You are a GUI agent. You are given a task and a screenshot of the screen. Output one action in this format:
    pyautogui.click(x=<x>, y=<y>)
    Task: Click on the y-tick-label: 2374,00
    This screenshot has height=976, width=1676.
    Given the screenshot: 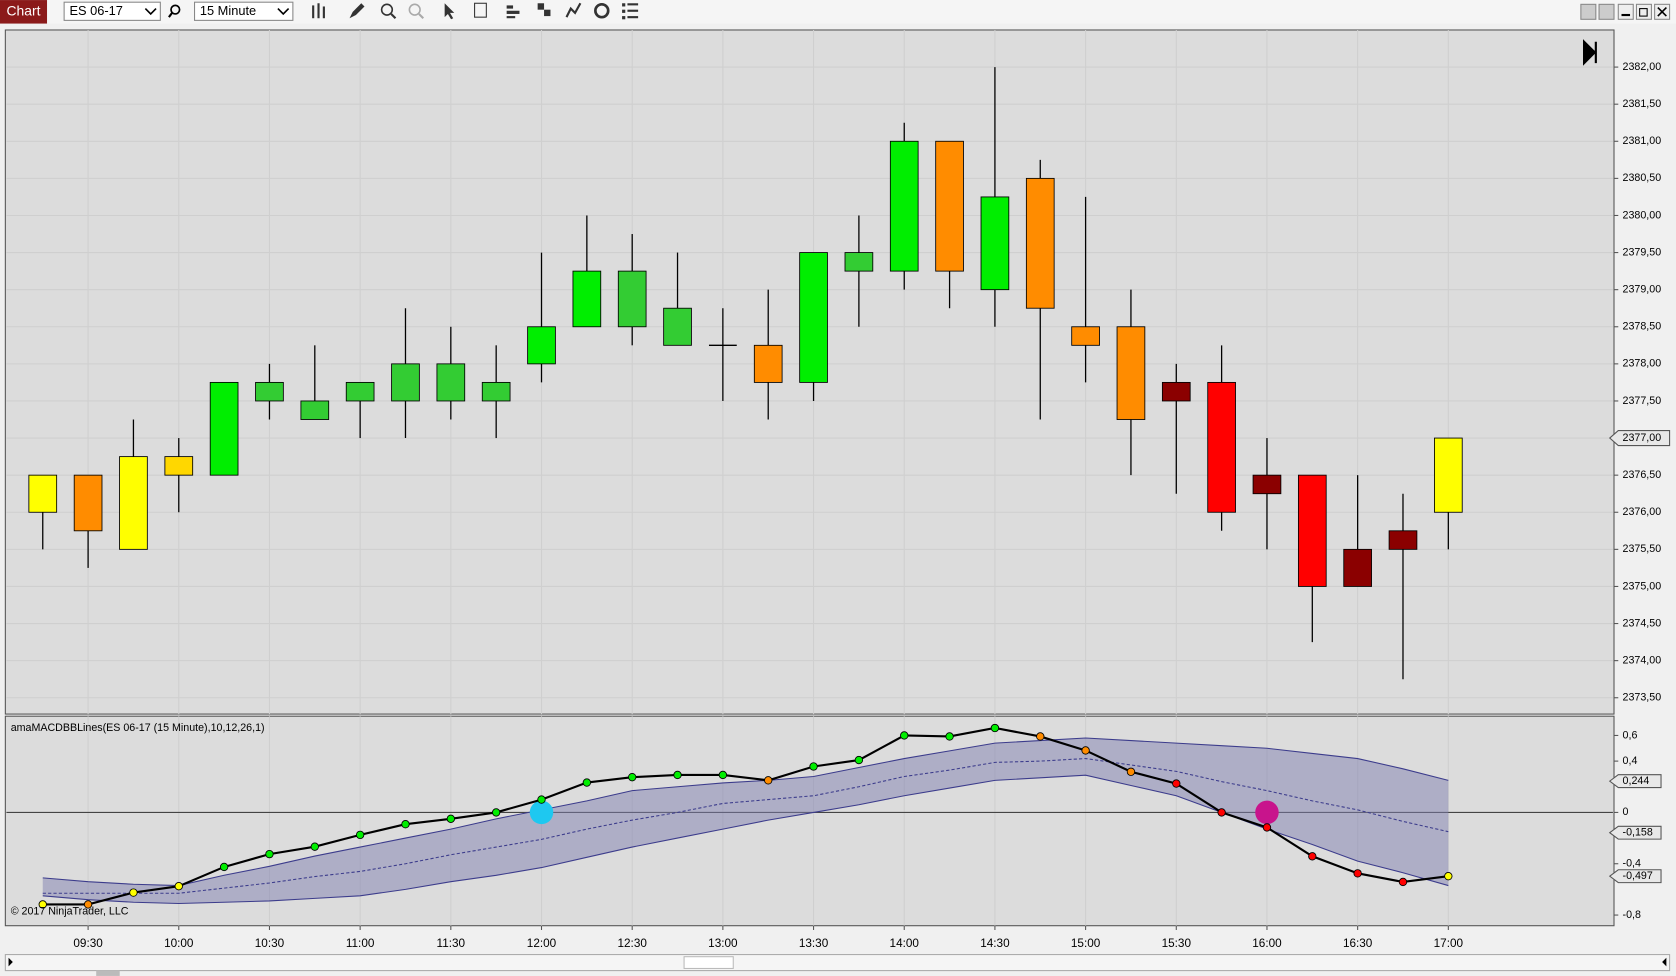 What is the action you would take?
    pyautogui.click(x=1642, y=660)
    